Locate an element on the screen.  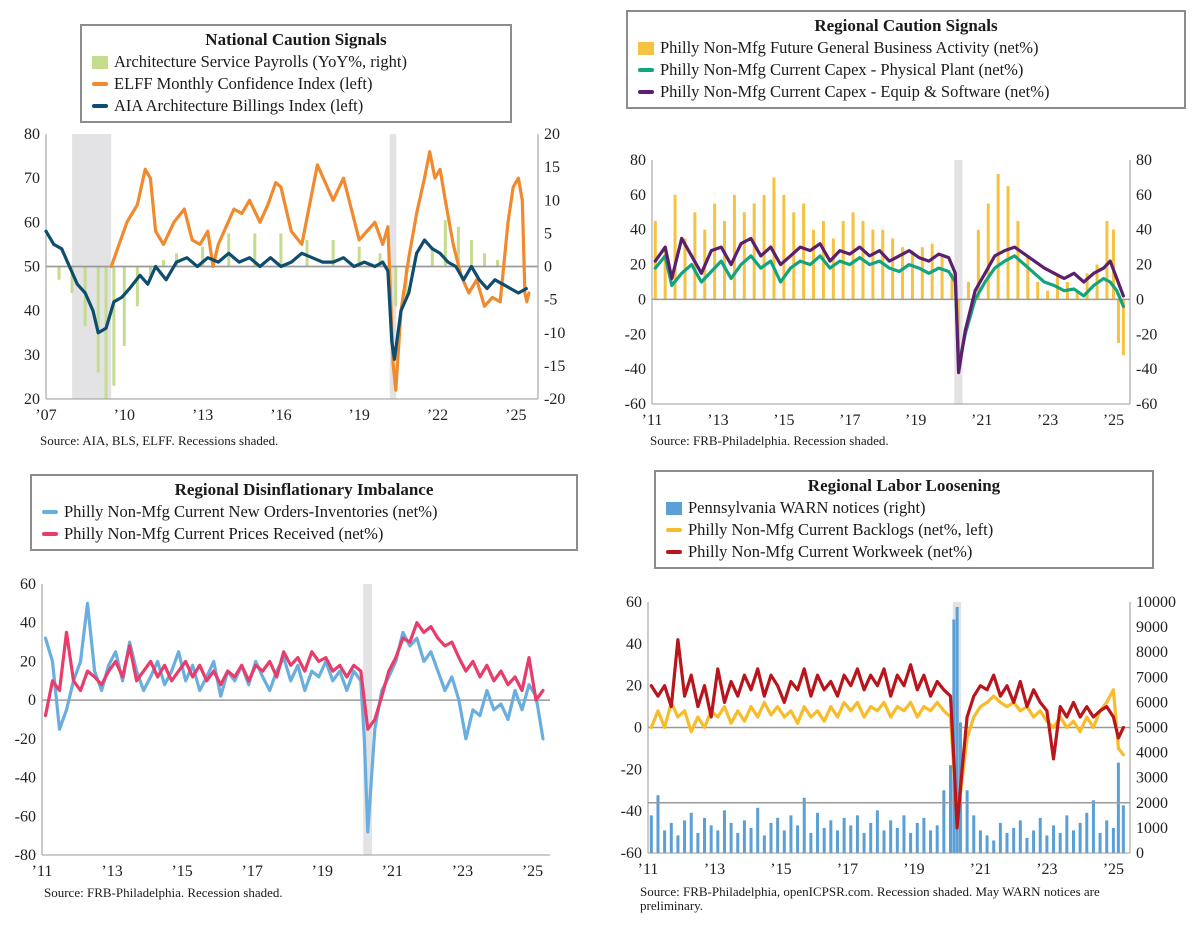
x-tick-label: ’19 is located at coordinates (359, 415).